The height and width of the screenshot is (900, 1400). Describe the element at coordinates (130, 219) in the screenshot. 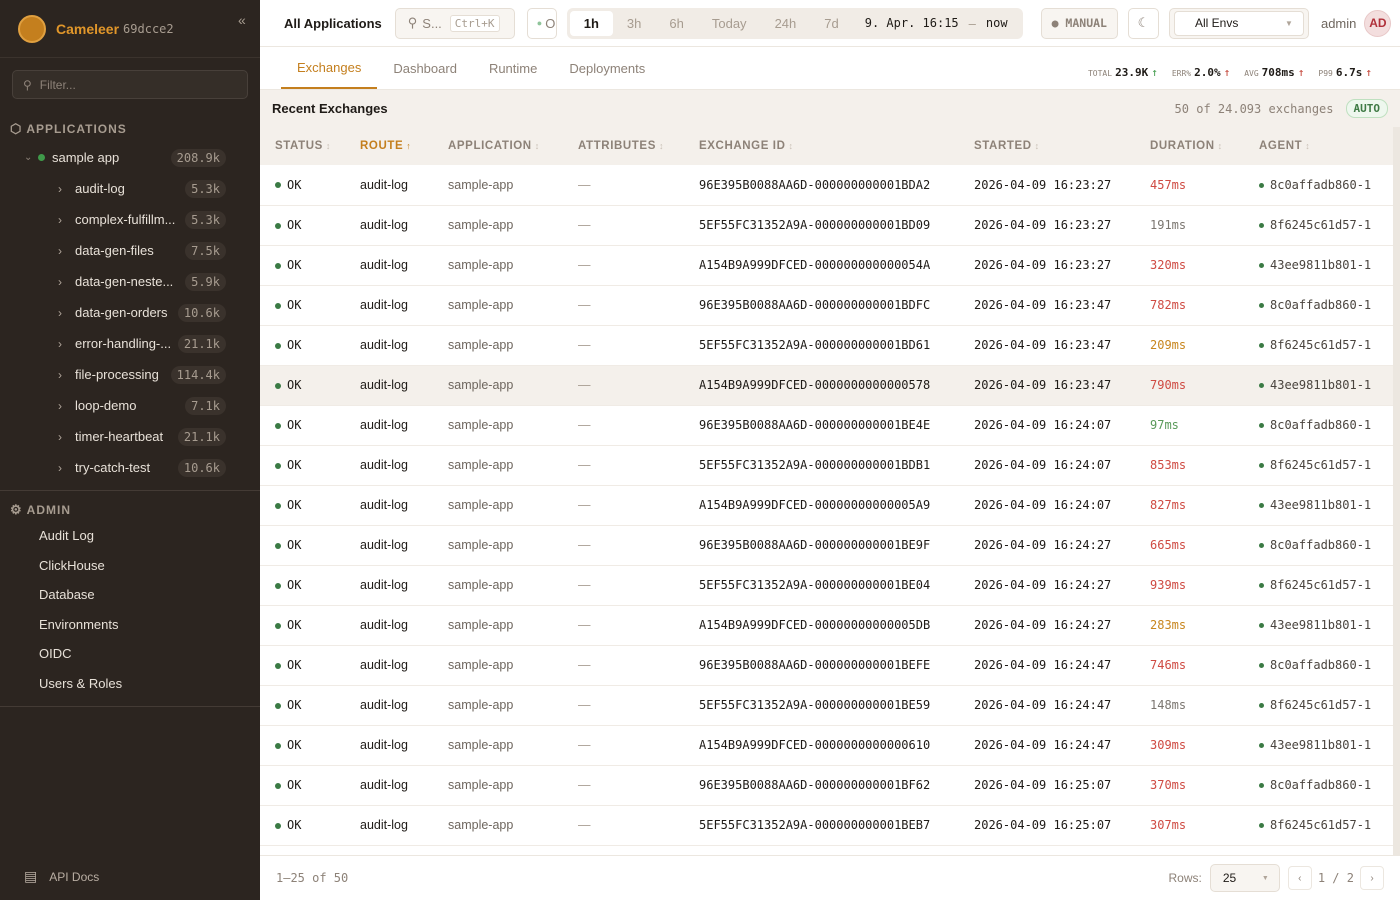

I see `sidebar-route-item: › complex-fulfillm... 5.3k` at that location.